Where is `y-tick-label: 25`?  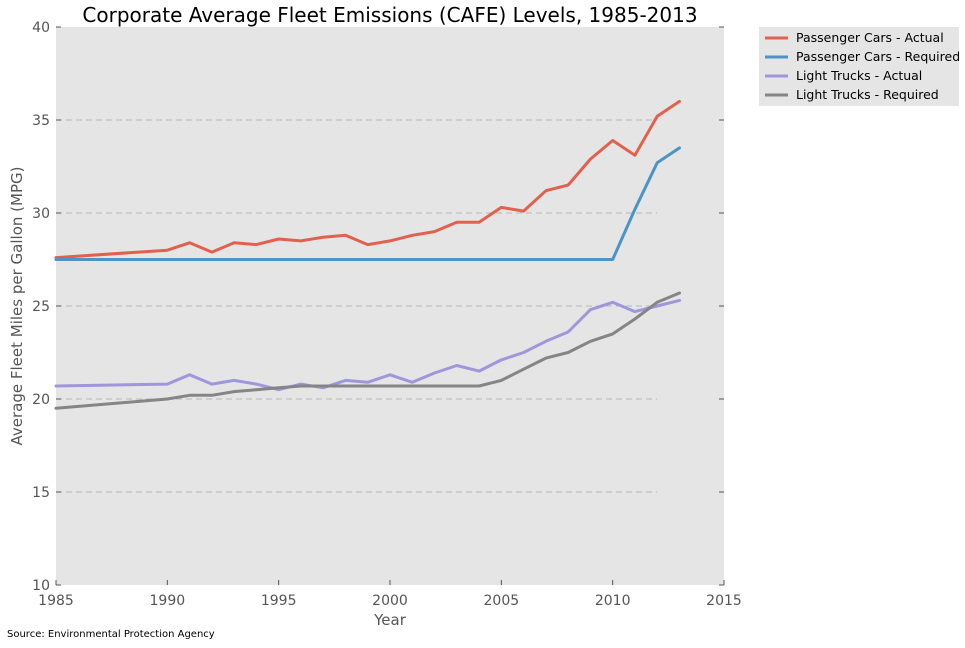
y-tick-label: 25 is located at coordinates (41, 307).